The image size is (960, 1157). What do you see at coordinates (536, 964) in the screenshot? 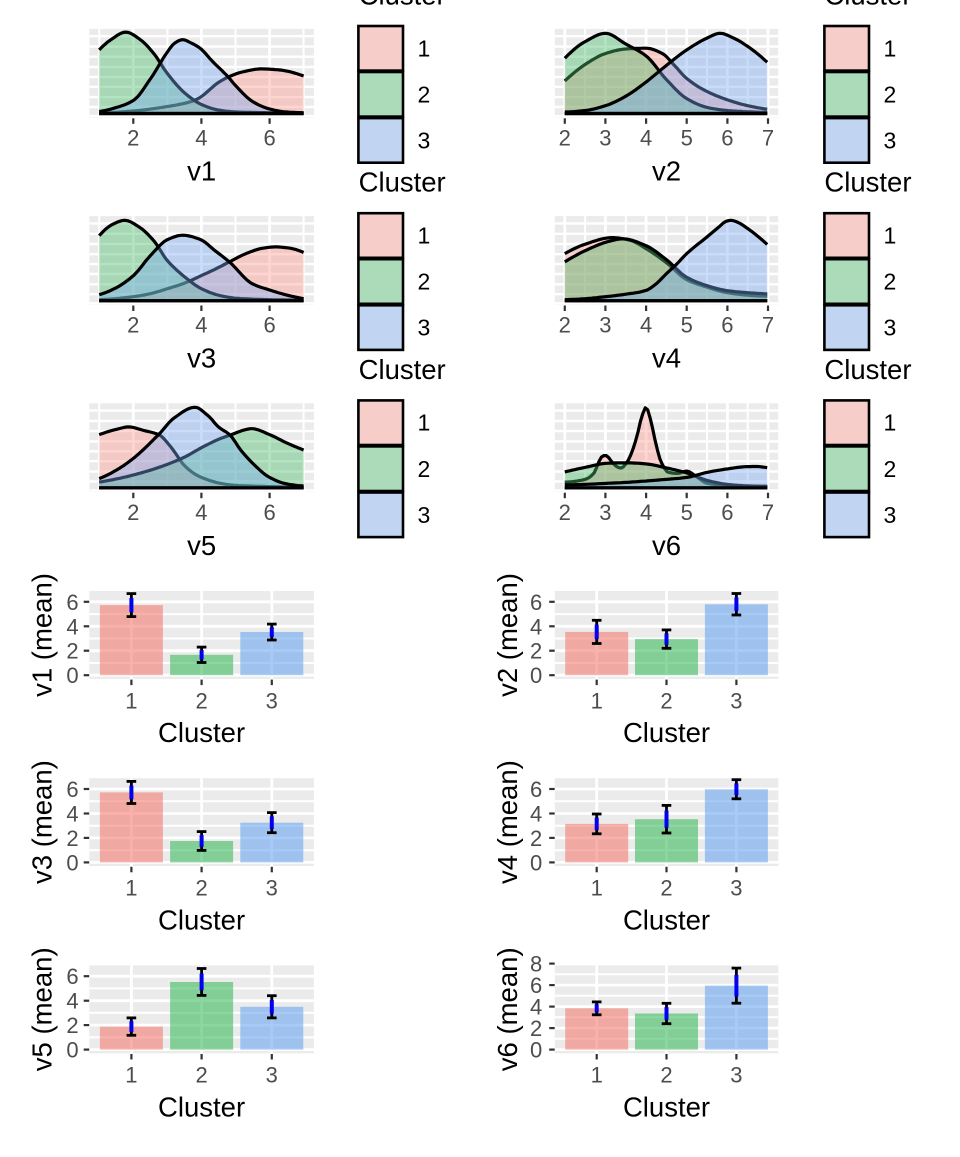
I see `svg-text: 8` at bounding box center [536, 964].